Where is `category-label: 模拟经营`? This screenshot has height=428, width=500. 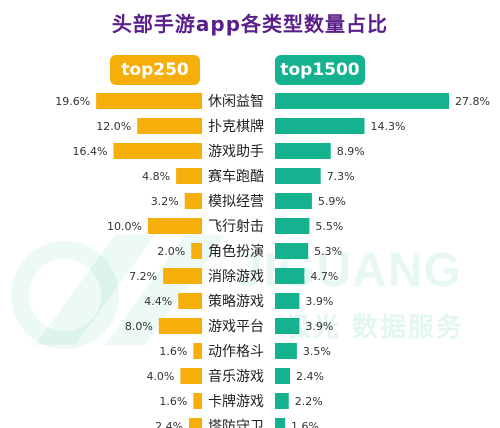 category-label: 模拟经营 is located at coordinates (236, 202).